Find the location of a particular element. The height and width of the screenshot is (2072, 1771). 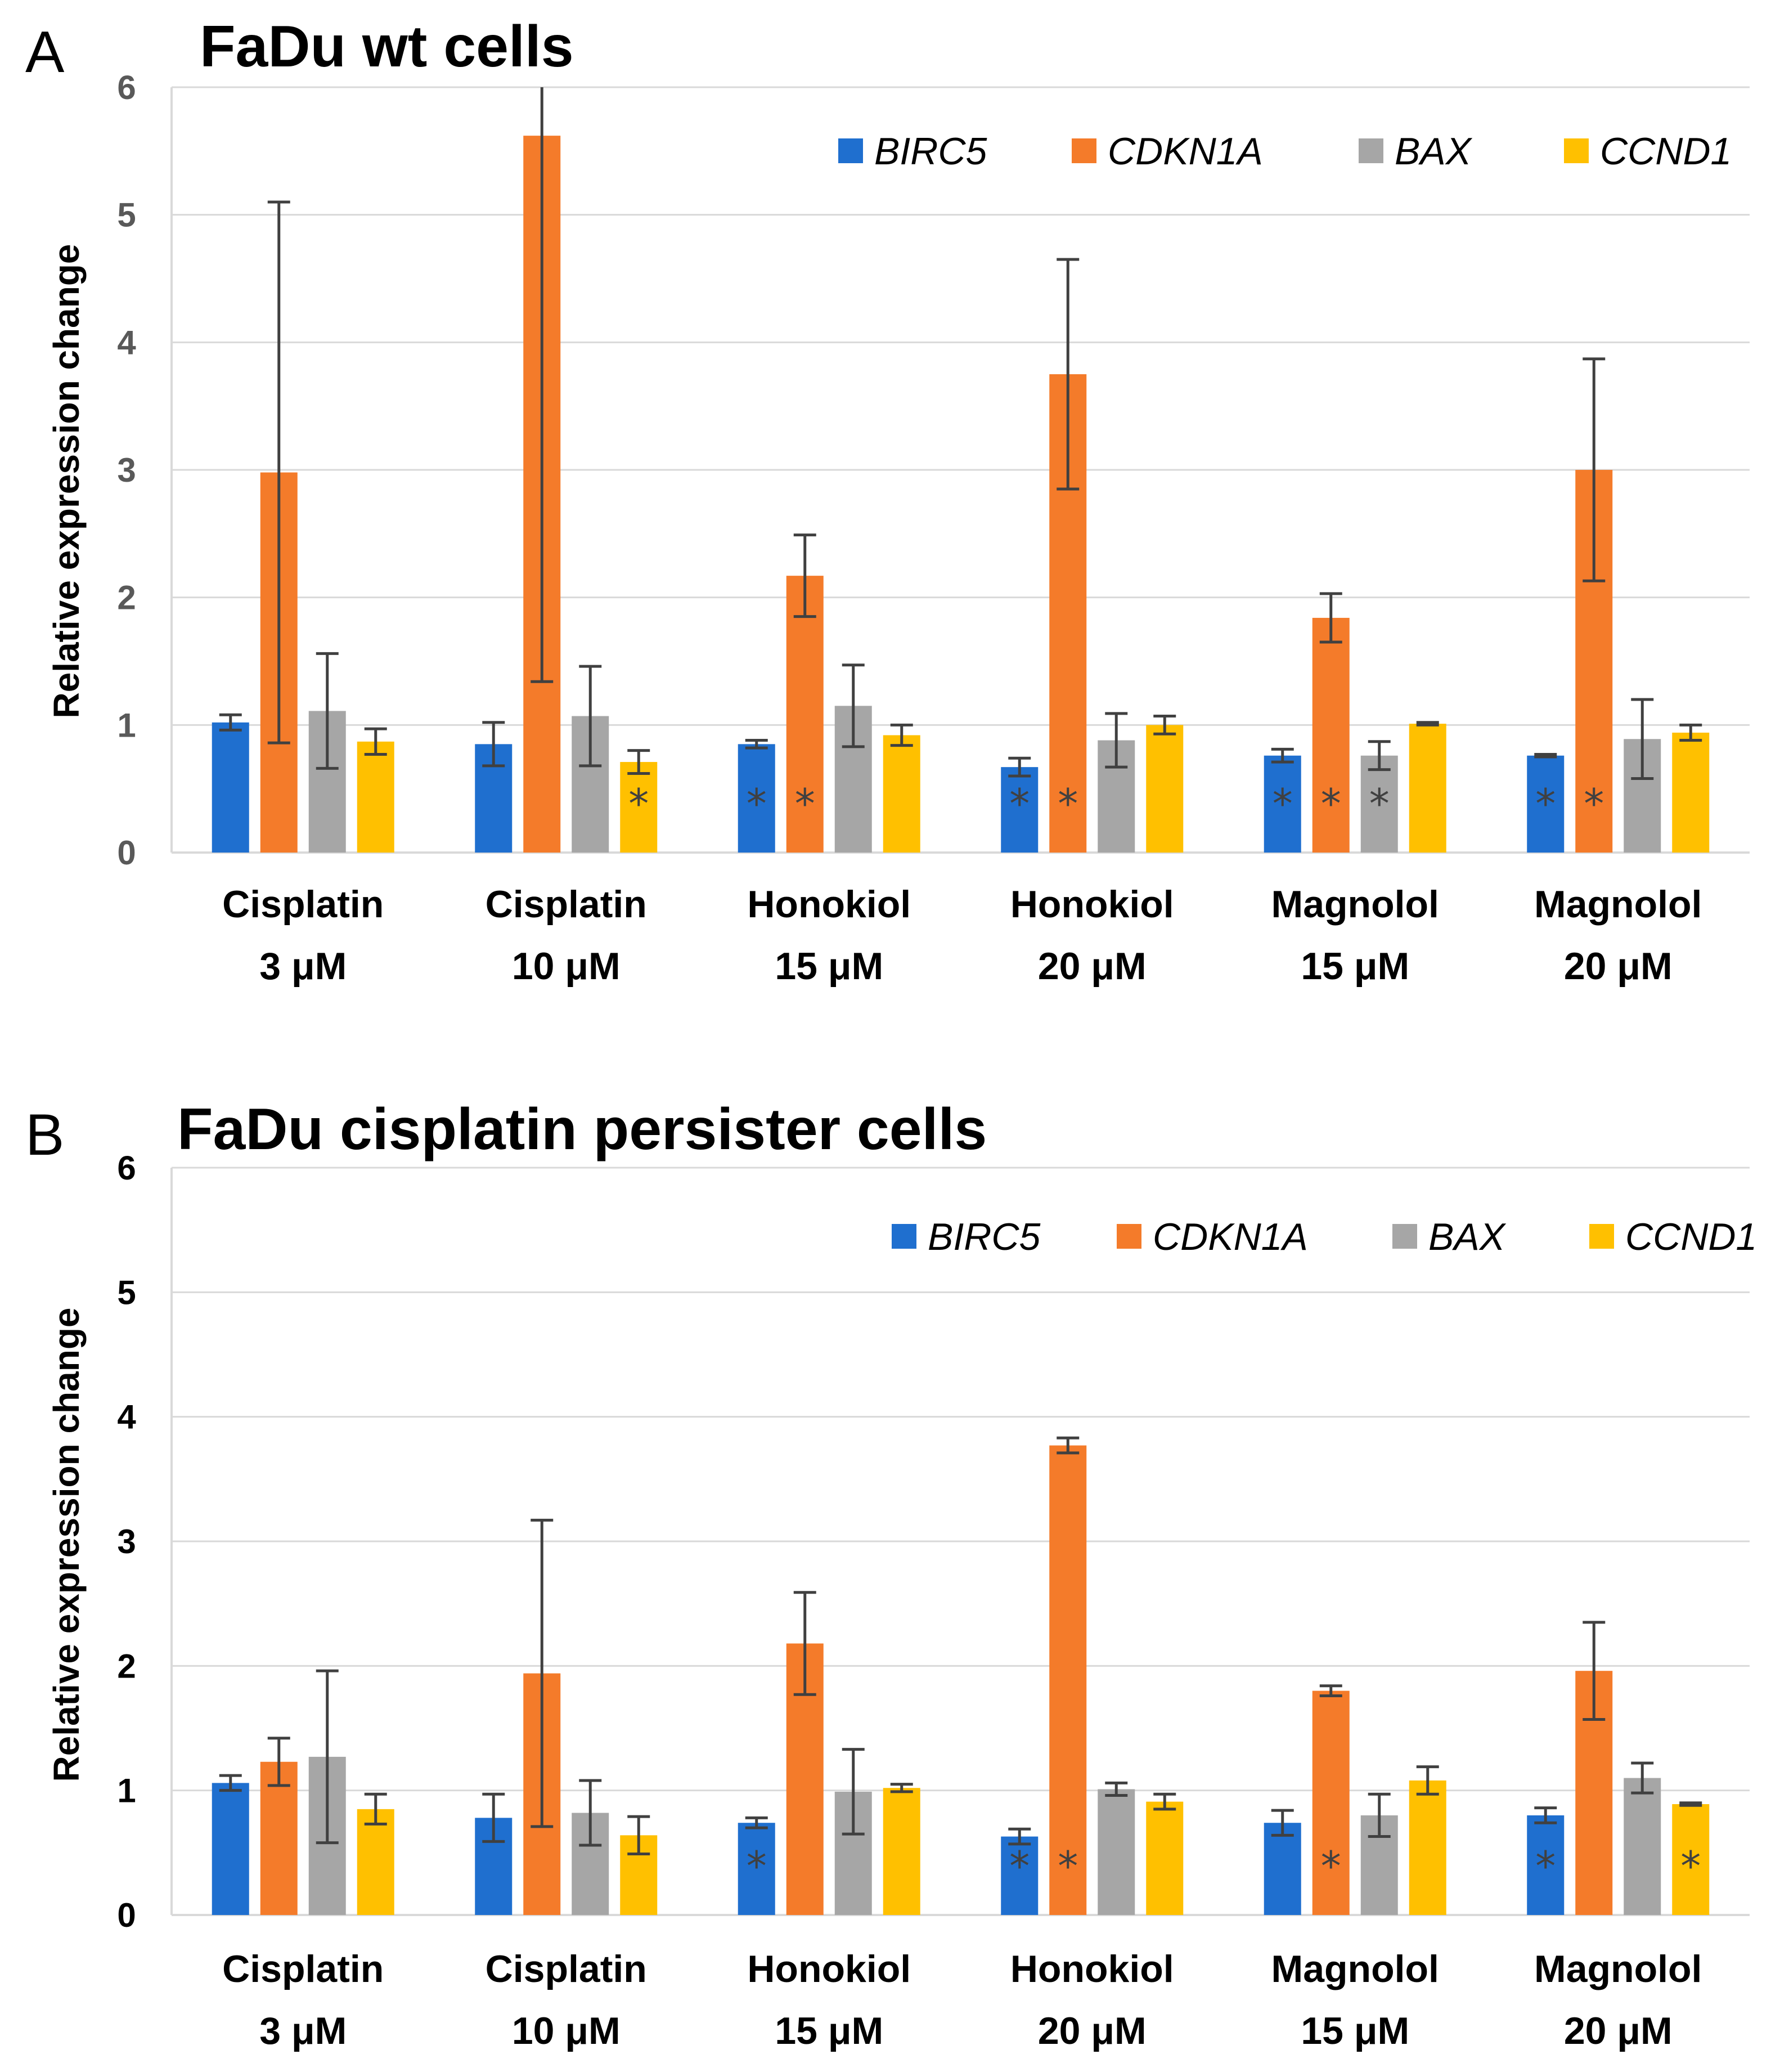

panel-b-y-tick-label: 6 is located at coordinates (126, 1168).